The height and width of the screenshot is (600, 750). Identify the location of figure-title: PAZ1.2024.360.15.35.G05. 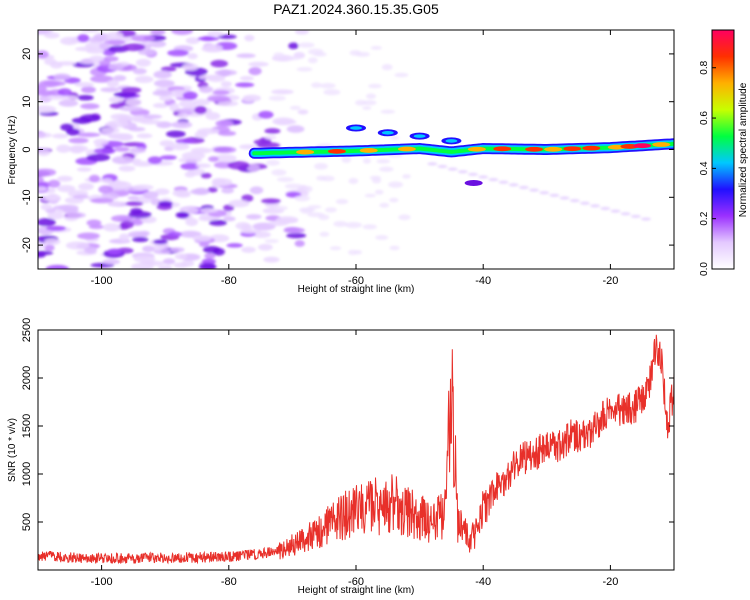
(356, 9).